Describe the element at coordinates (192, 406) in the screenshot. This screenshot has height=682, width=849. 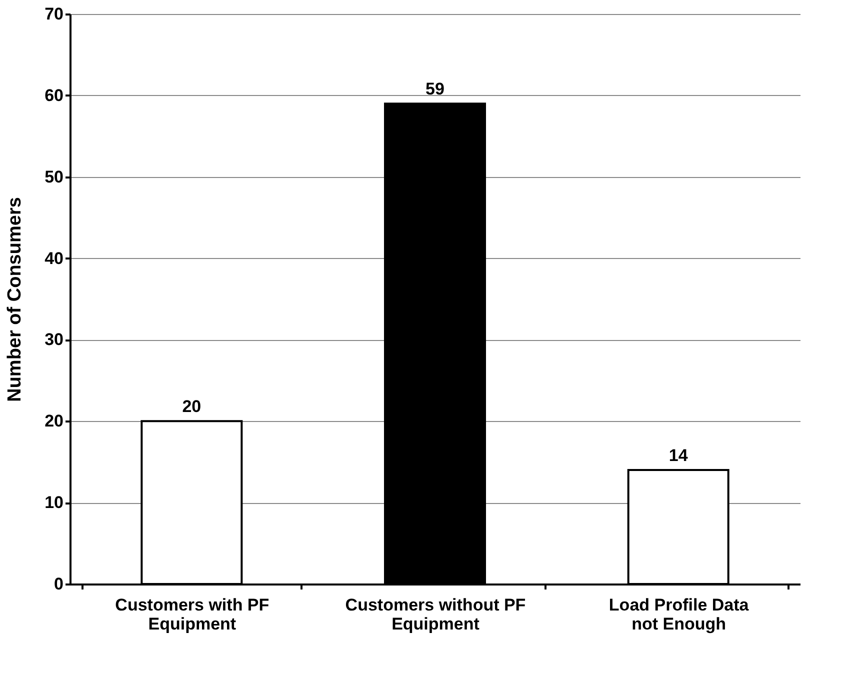
I see `data-label: 20` at that location.